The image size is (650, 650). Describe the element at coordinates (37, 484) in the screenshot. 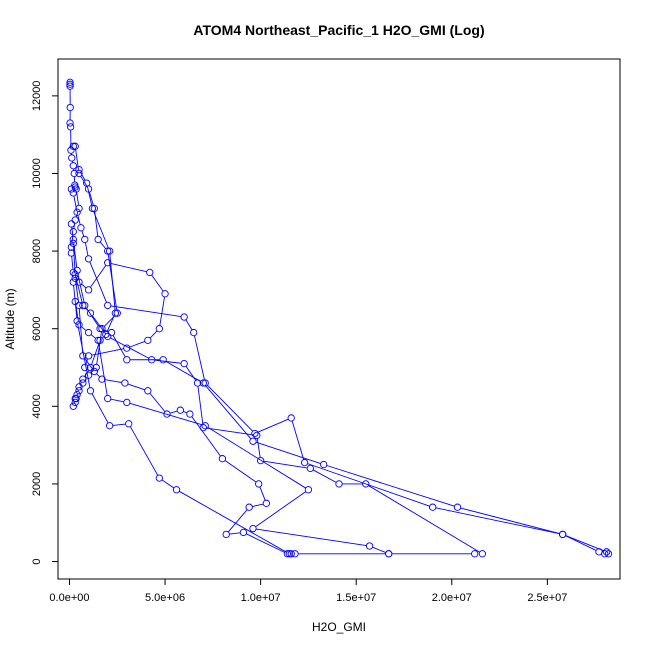

I see `y-tick-label: 2000` at that location.